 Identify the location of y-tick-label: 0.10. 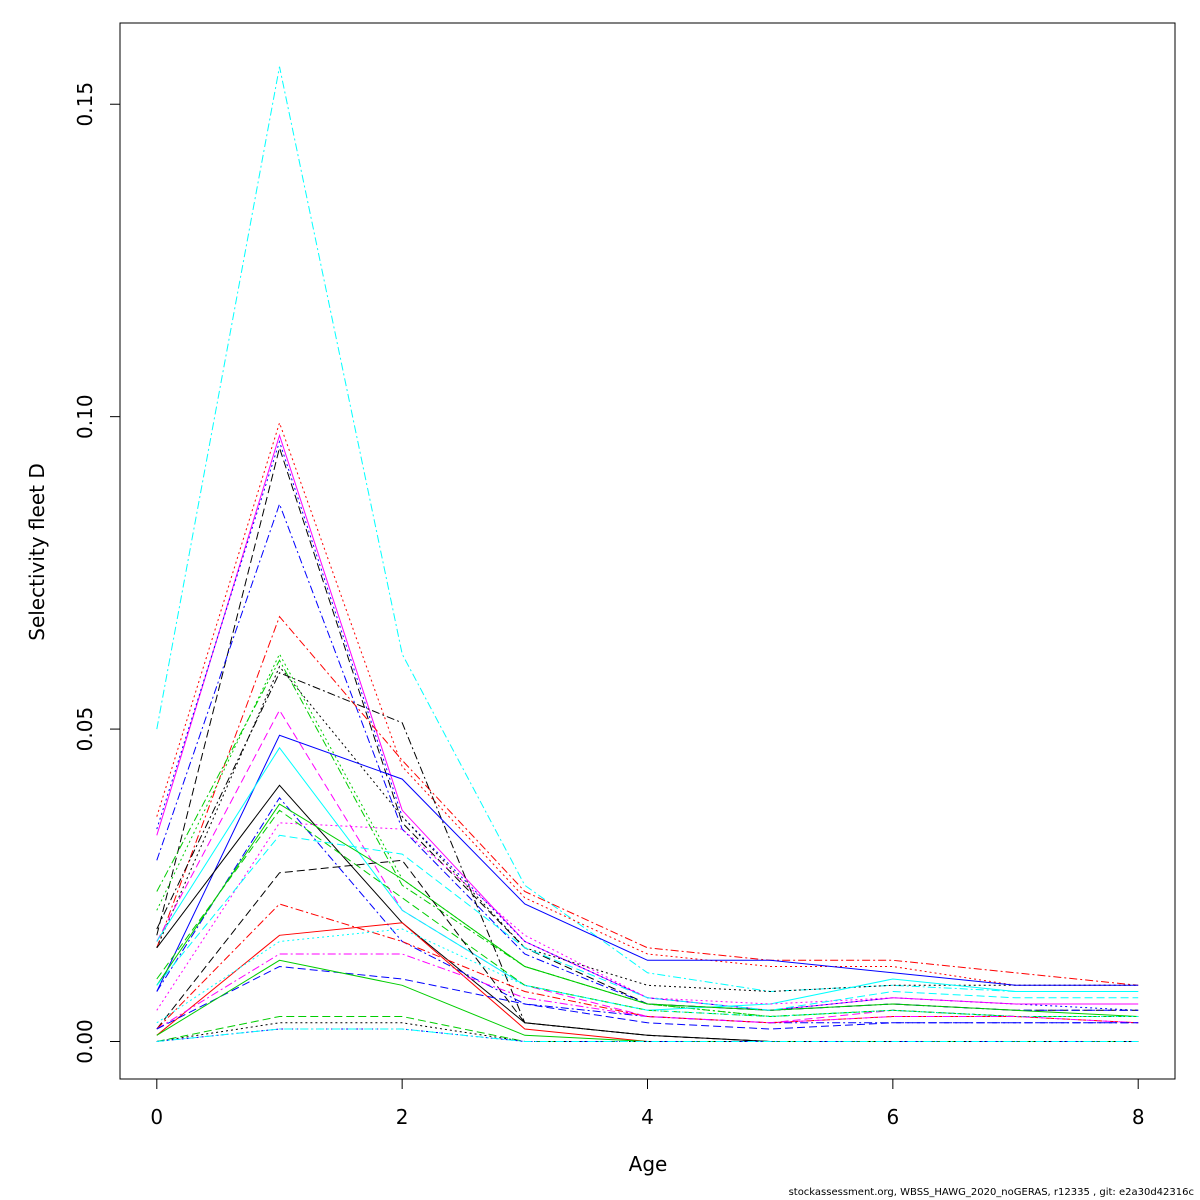
(85, 416).